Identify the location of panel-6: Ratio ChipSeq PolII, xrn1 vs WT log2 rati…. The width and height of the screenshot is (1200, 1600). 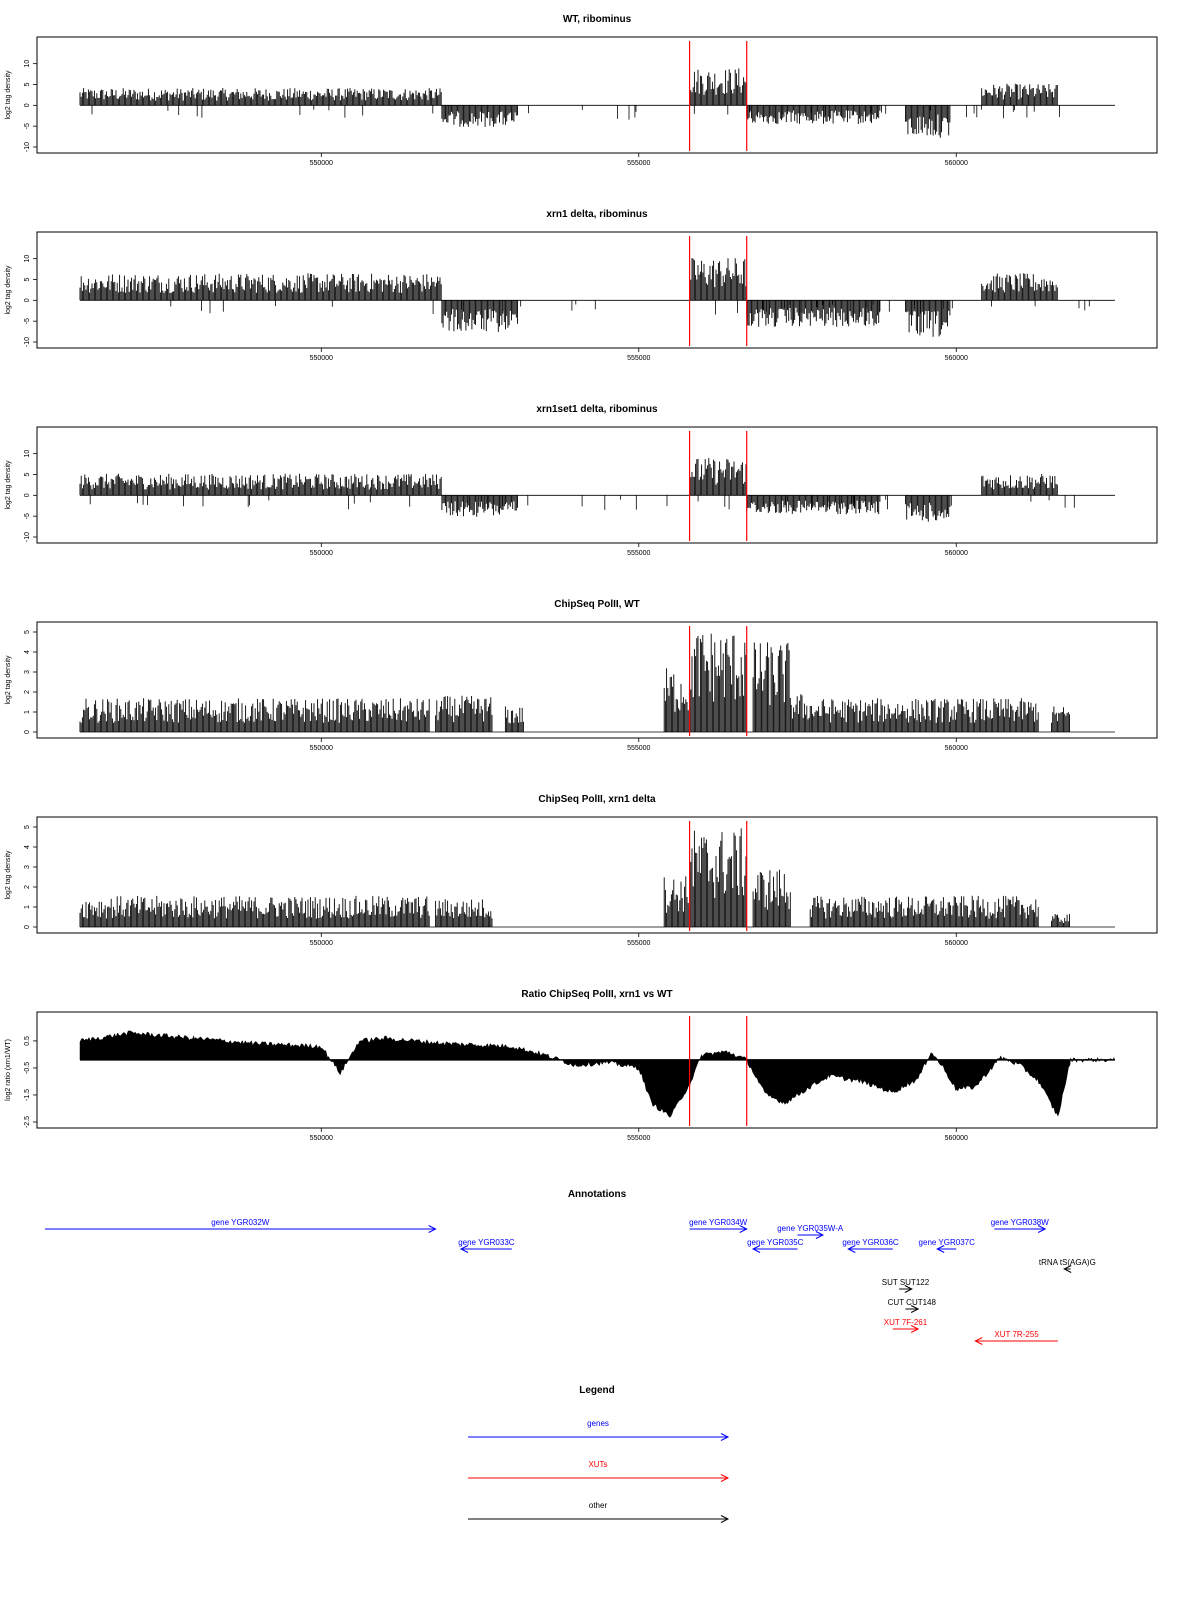
(581, 1065).